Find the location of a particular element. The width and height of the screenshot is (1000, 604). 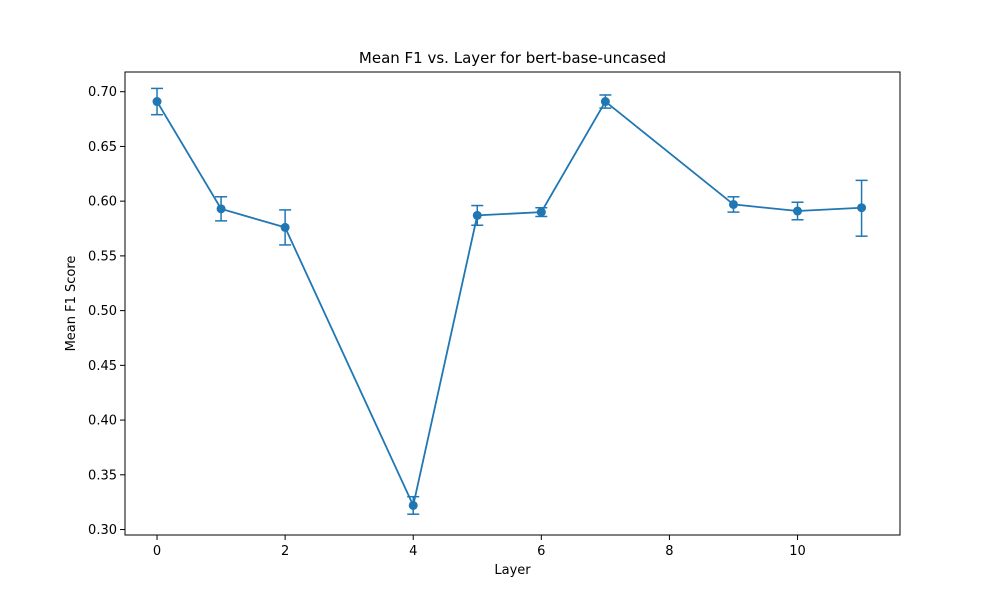

y-axis-ticks: 0.30 0.35 0.40 0.45 0.50 0.55 0.60 0.65 0.70 is located at coordinates (106, 311).